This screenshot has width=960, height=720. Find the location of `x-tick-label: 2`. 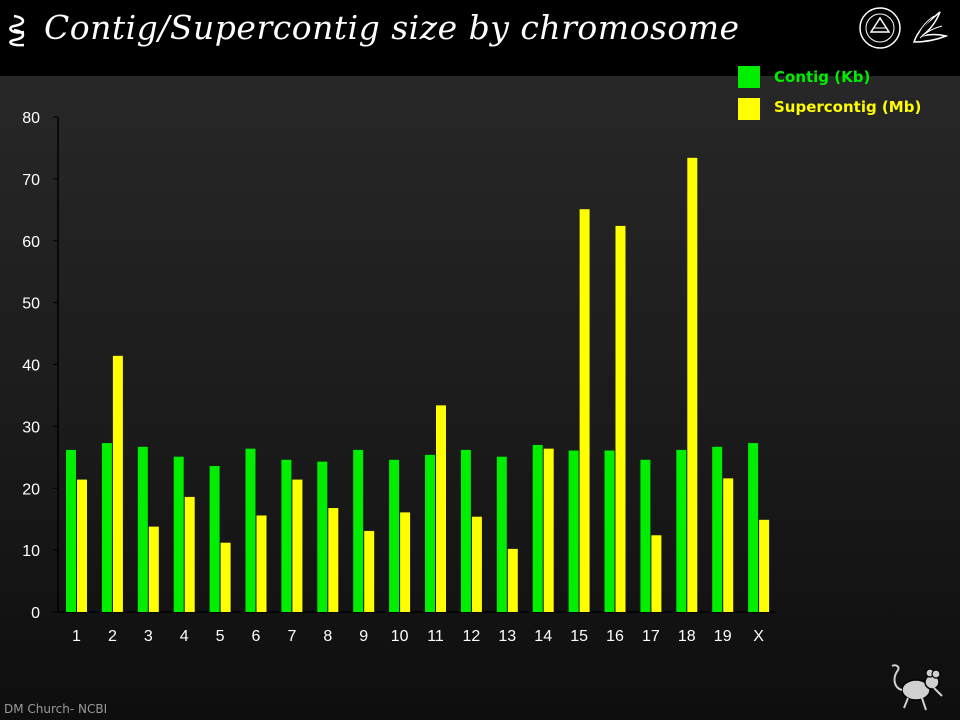

x-tick-label: 2 is located at coordinates (112, 636).